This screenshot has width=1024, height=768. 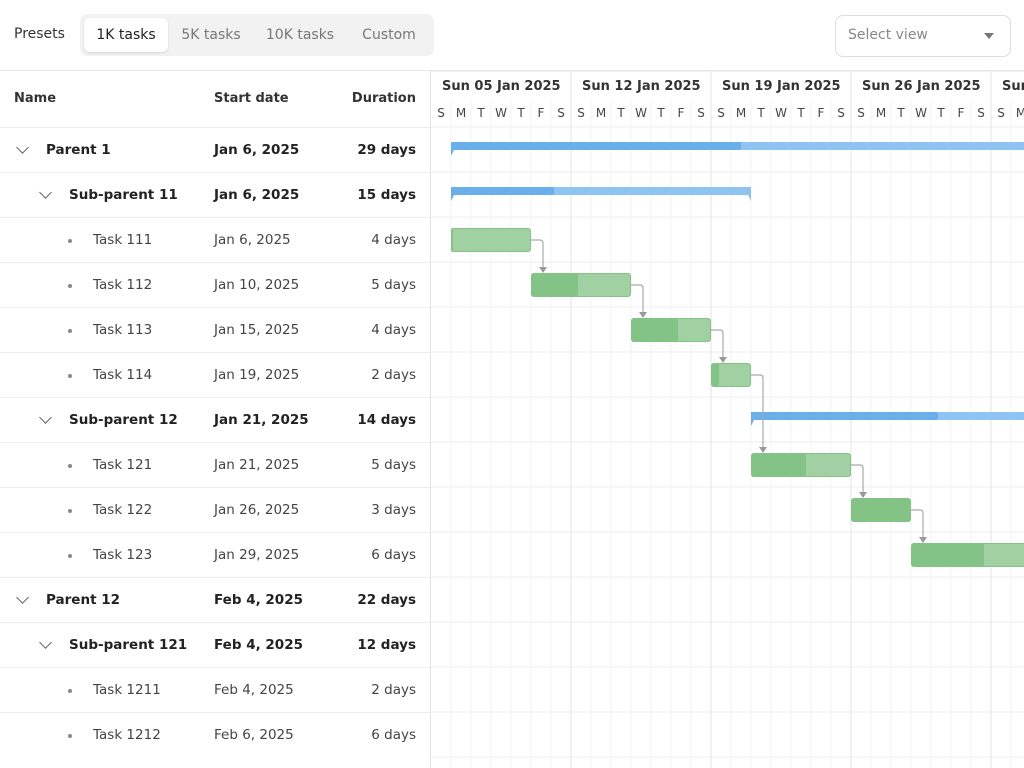 I want to click on task-name: Task 123, so click(x=123, y=555).